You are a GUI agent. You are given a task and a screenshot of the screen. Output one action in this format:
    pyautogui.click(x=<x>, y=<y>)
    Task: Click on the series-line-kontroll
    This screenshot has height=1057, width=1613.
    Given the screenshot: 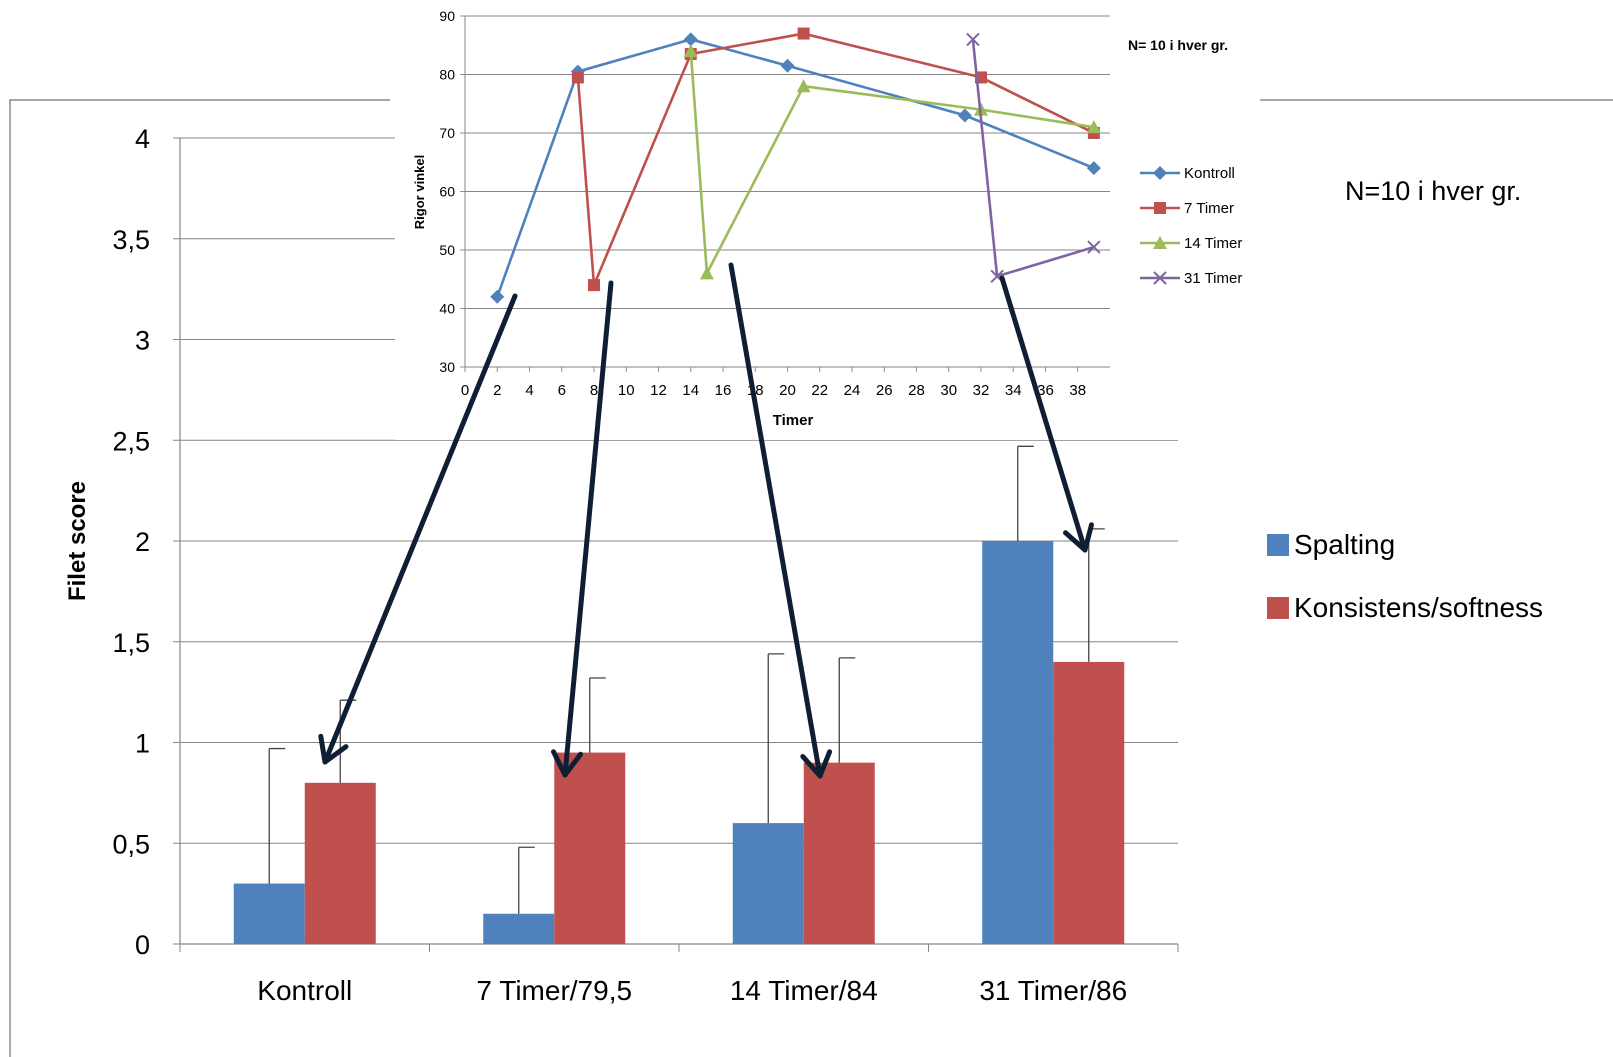 What is the action you would take?
    pyautogui.click(x=795, y=168)
    